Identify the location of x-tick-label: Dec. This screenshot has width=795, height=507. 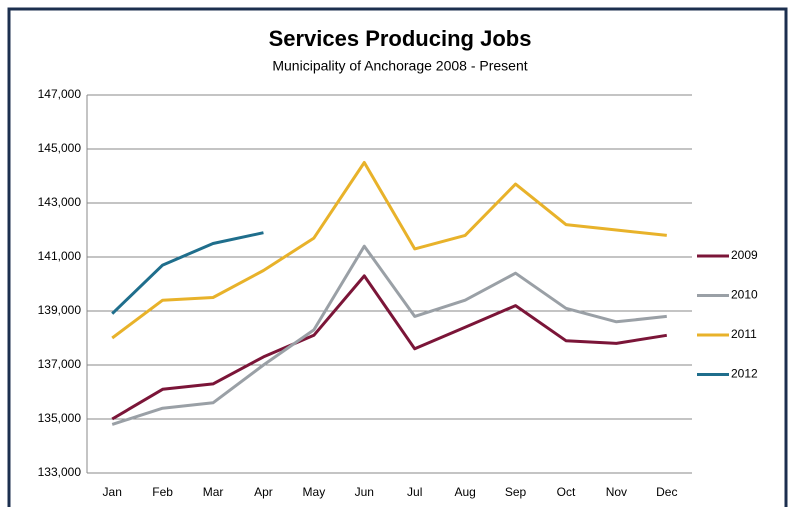
(666, 492).